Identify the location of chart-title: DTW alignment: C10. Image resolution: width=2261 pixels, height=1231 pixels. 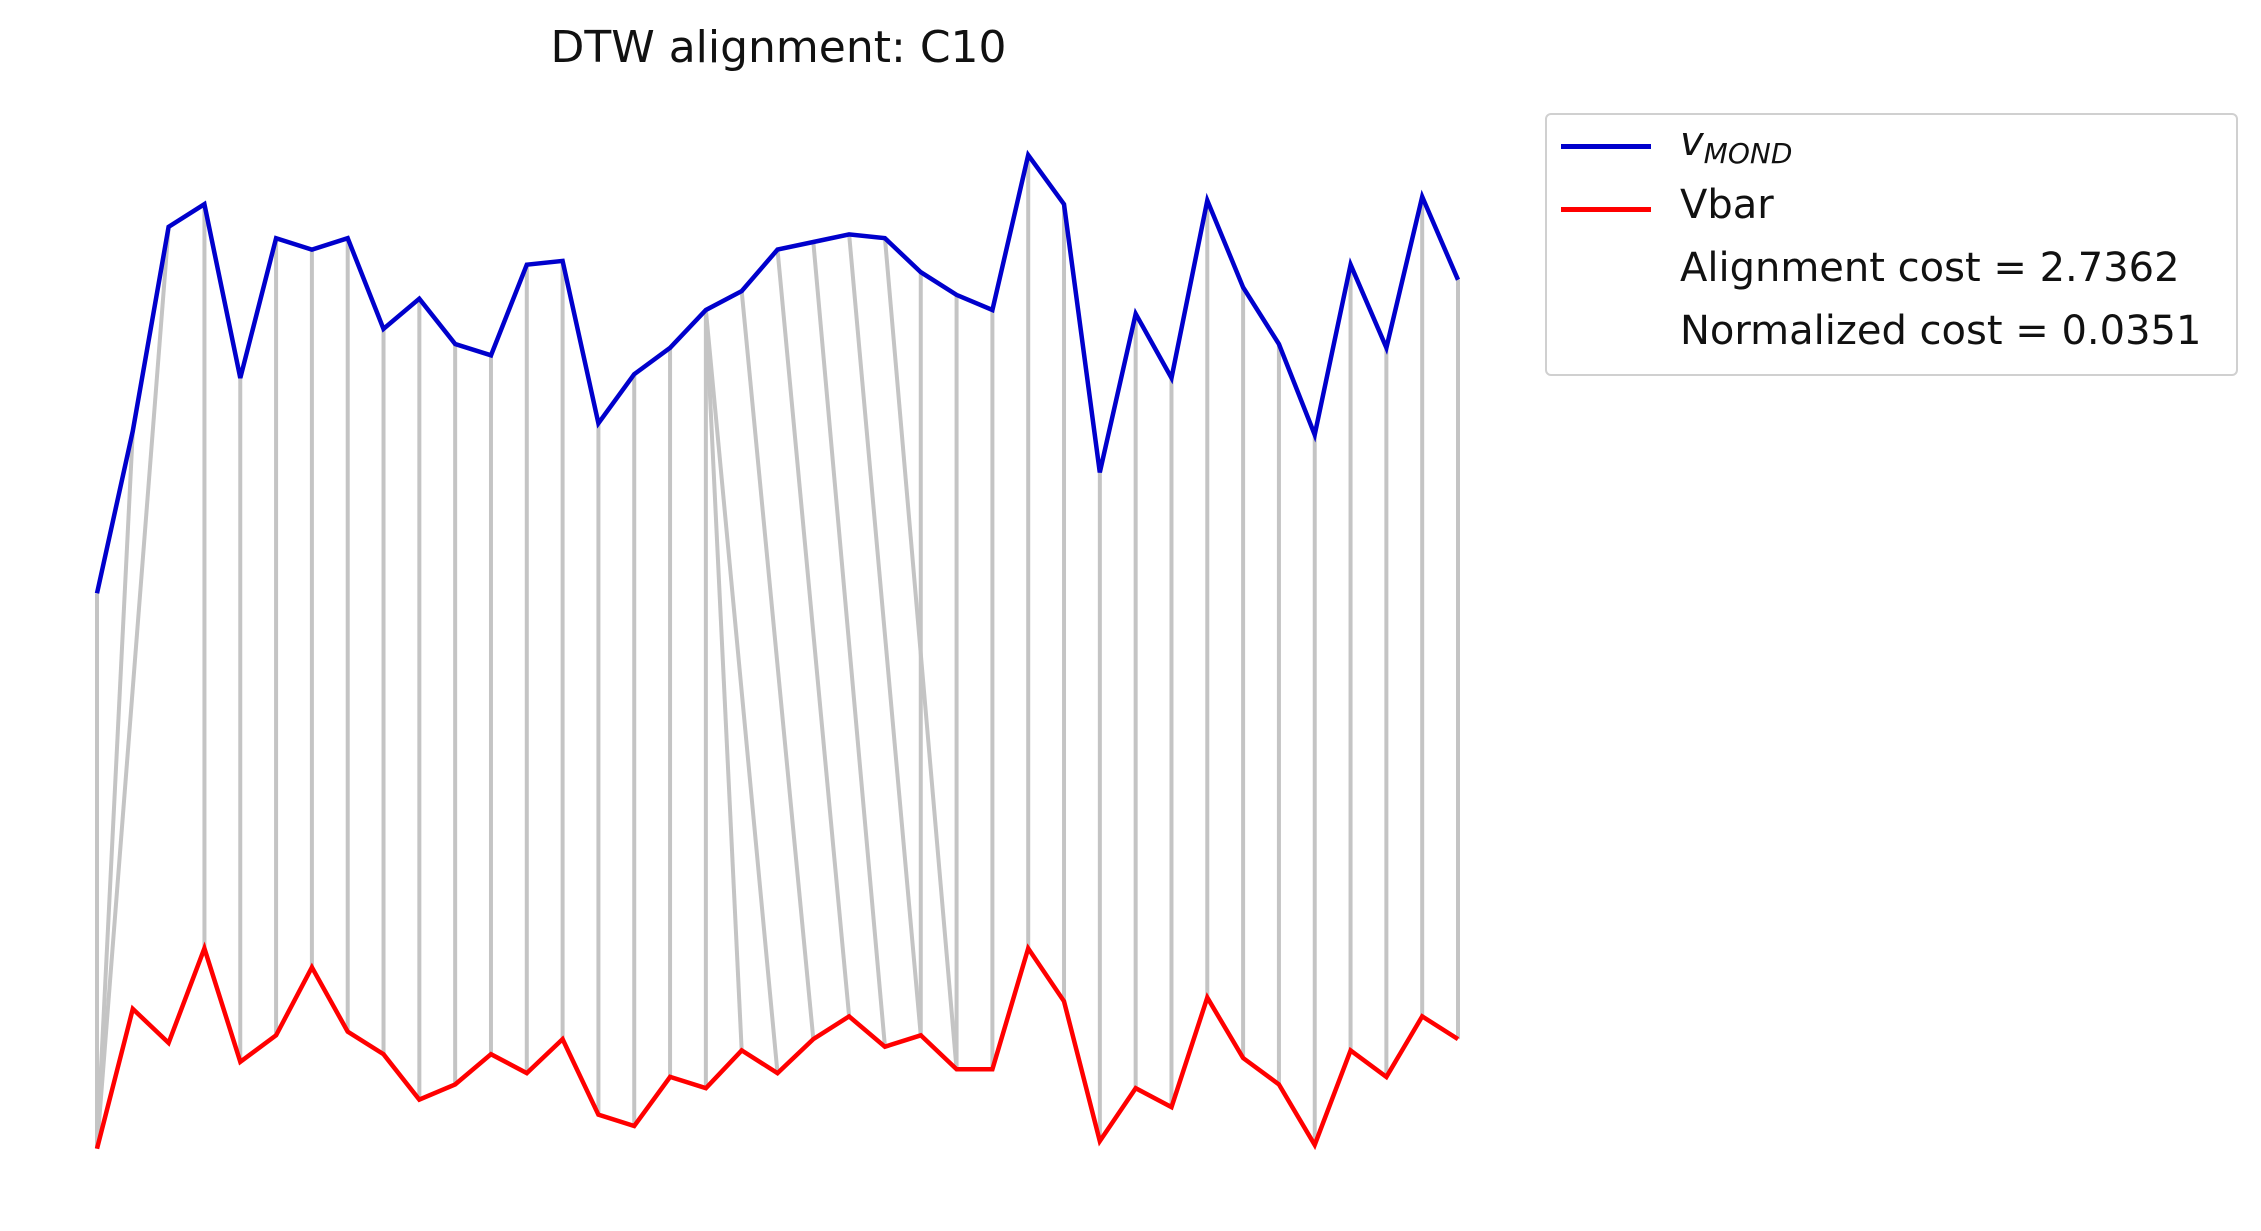
(778, 47).